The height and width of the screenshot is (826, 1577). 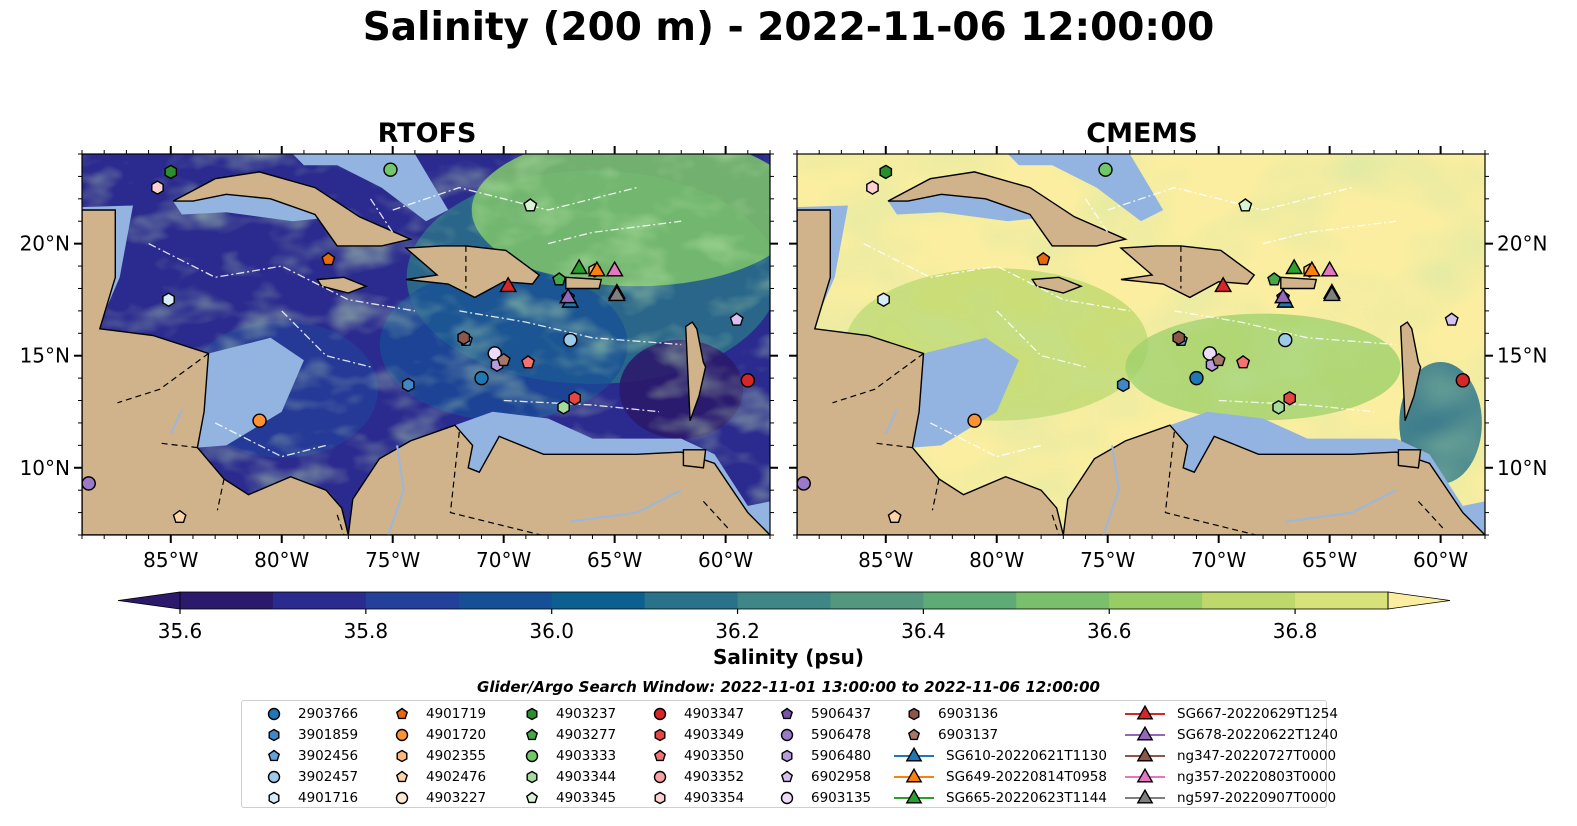 What do you see at coordinates (1257, 735) in the screenshot?
I see `legend-label: SG678-20220622T1240` at bounding box center [1257, 735].